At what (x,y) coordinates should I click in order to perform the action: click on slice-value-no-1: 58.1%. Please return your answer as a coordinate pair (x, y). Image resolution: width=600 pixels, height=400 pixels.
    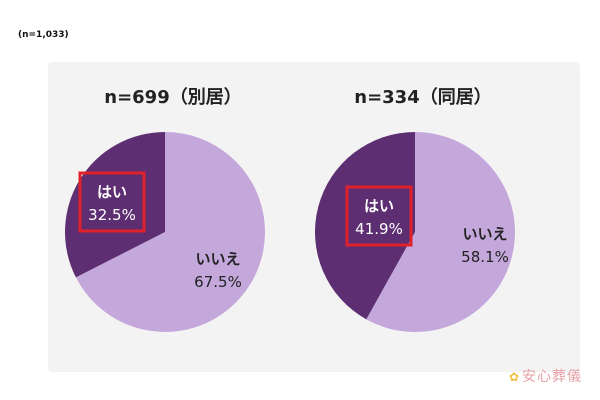
    Looking at the image, I should click on (485, 257).